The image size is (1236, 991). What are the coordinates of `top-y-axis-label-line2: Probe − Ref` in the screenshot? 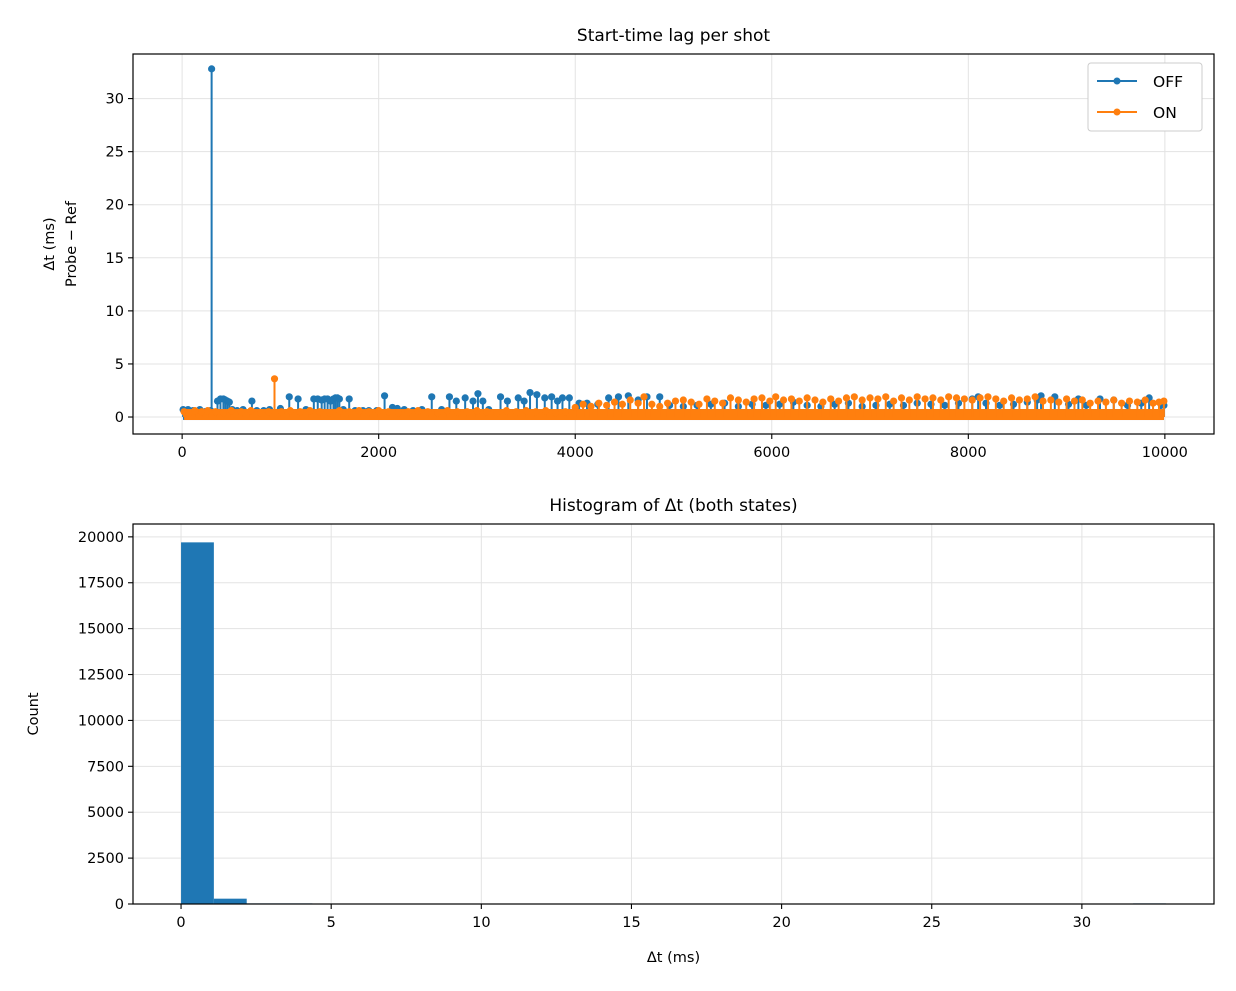 It's located at (72, 243).